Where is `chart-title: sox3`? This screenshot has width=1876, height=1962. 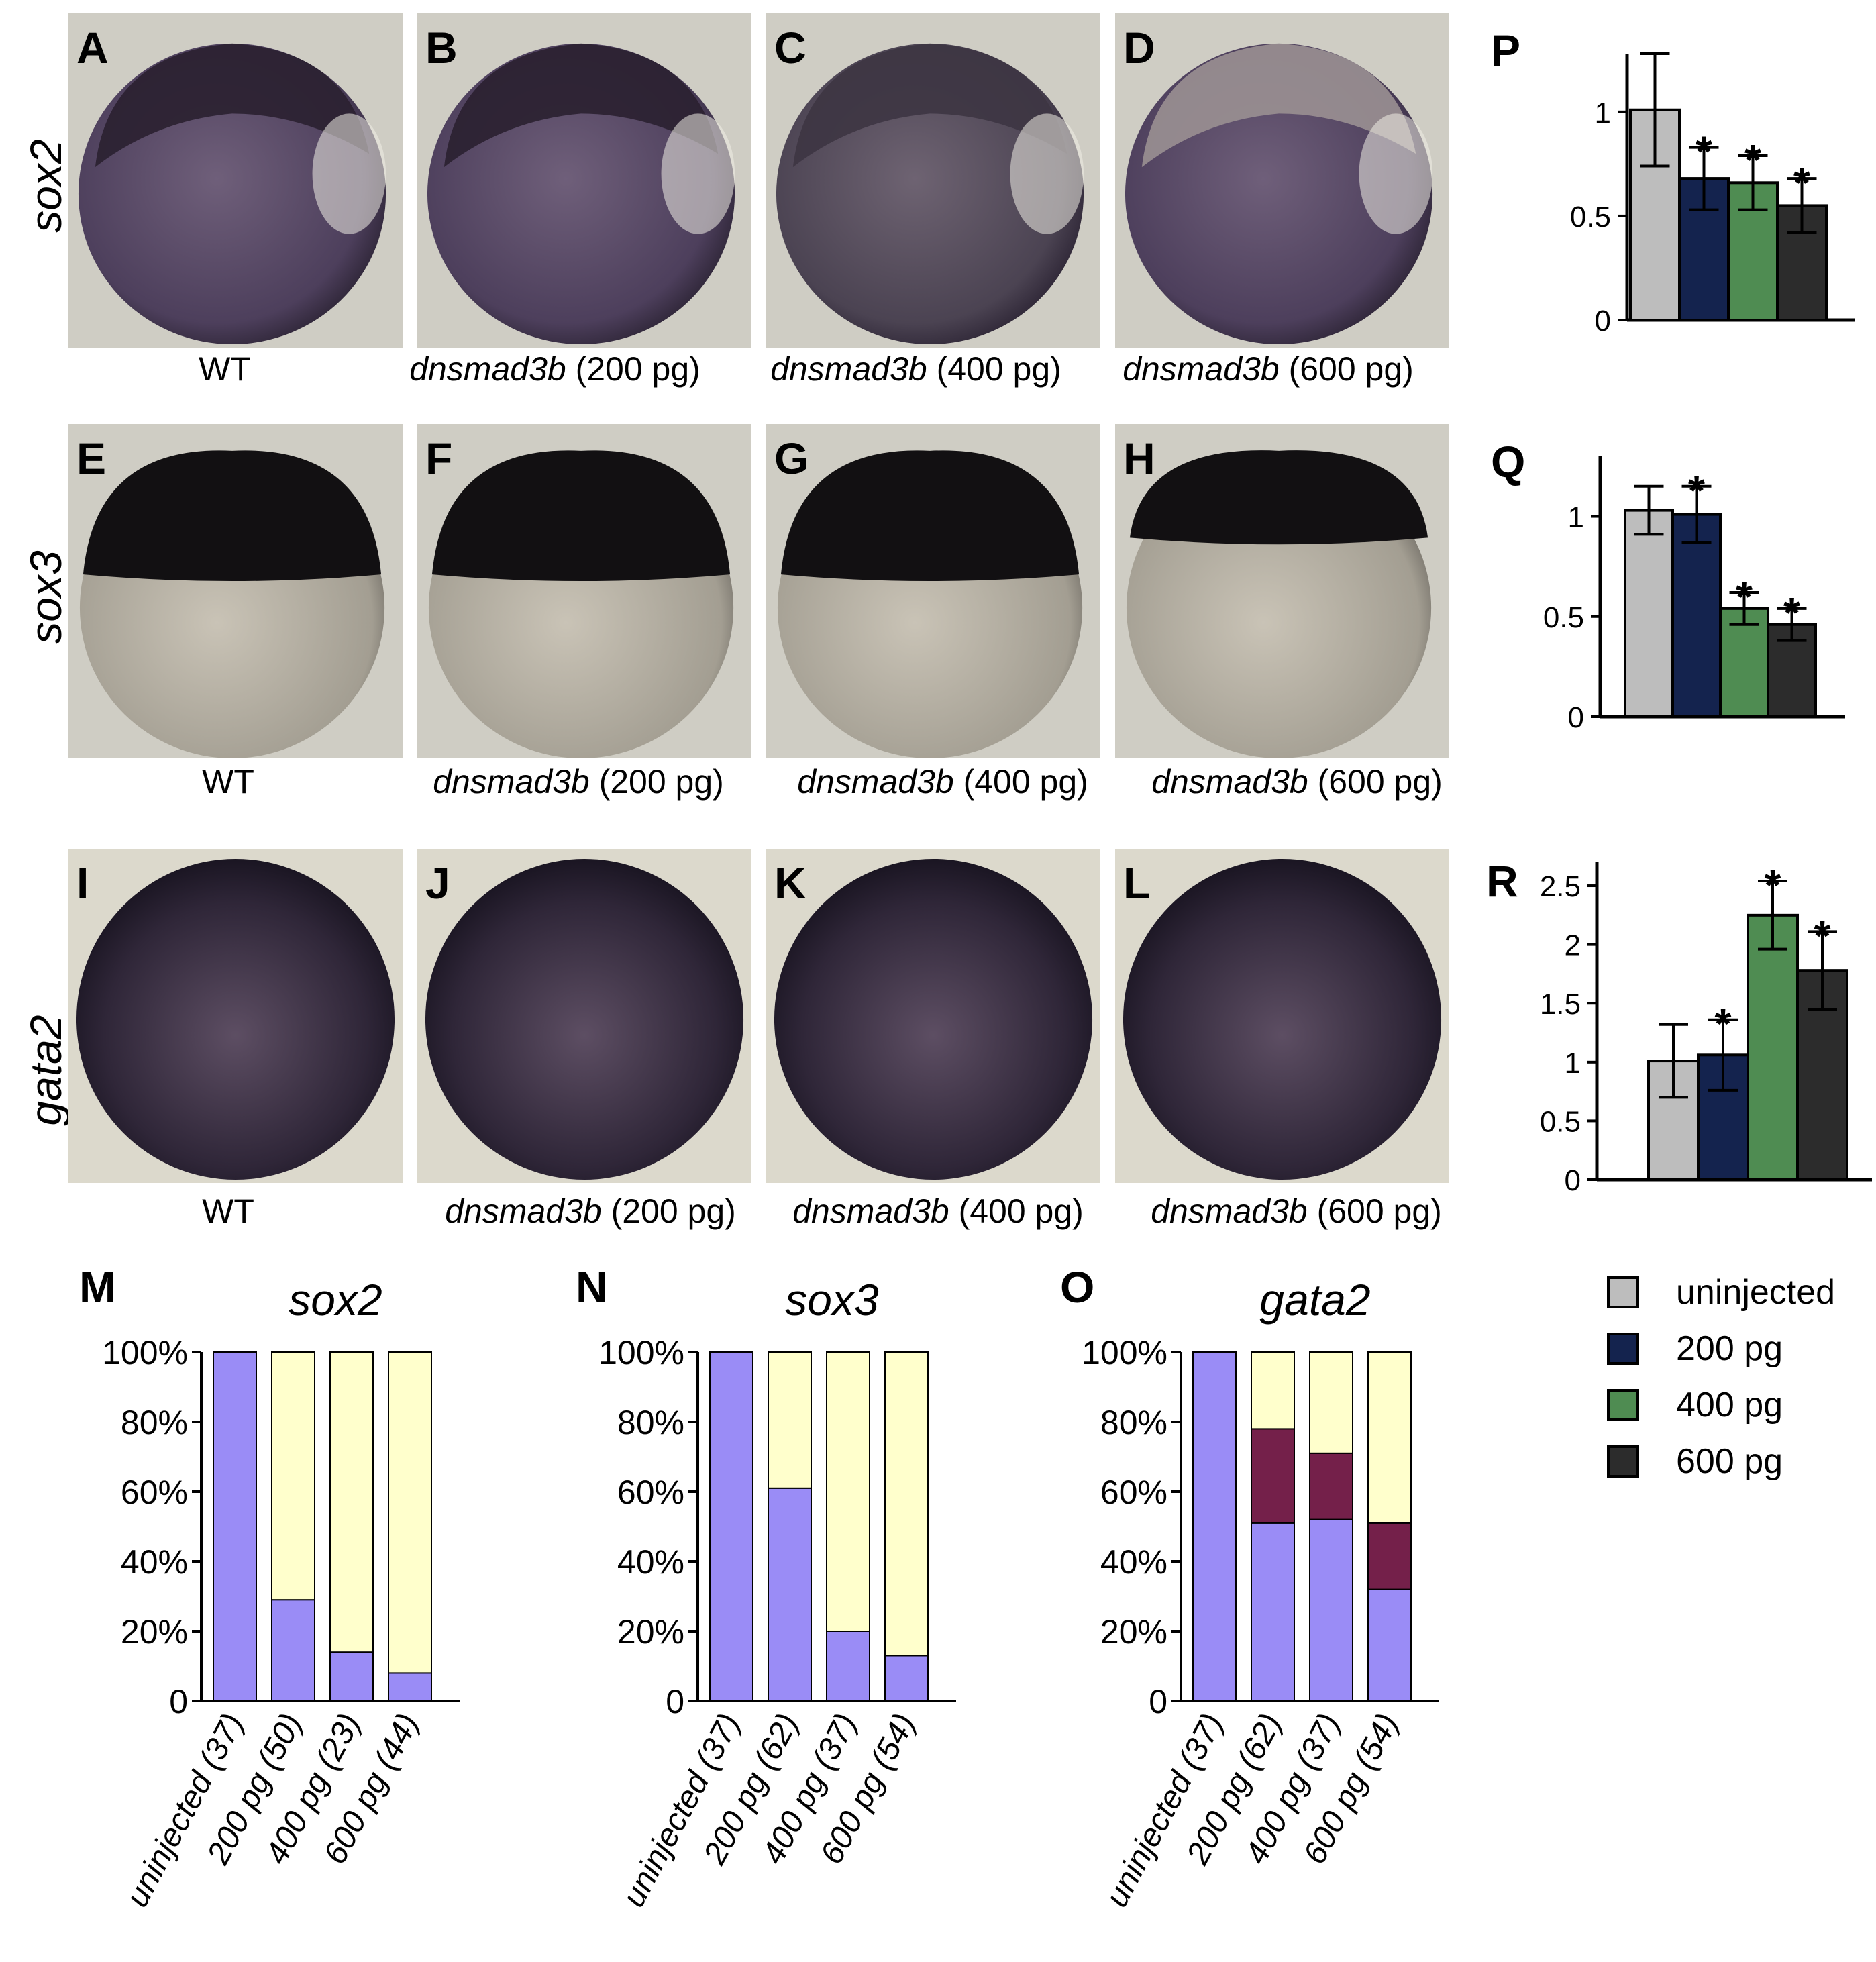 chart-title: sox3 is located at coordinates (832, 1300).